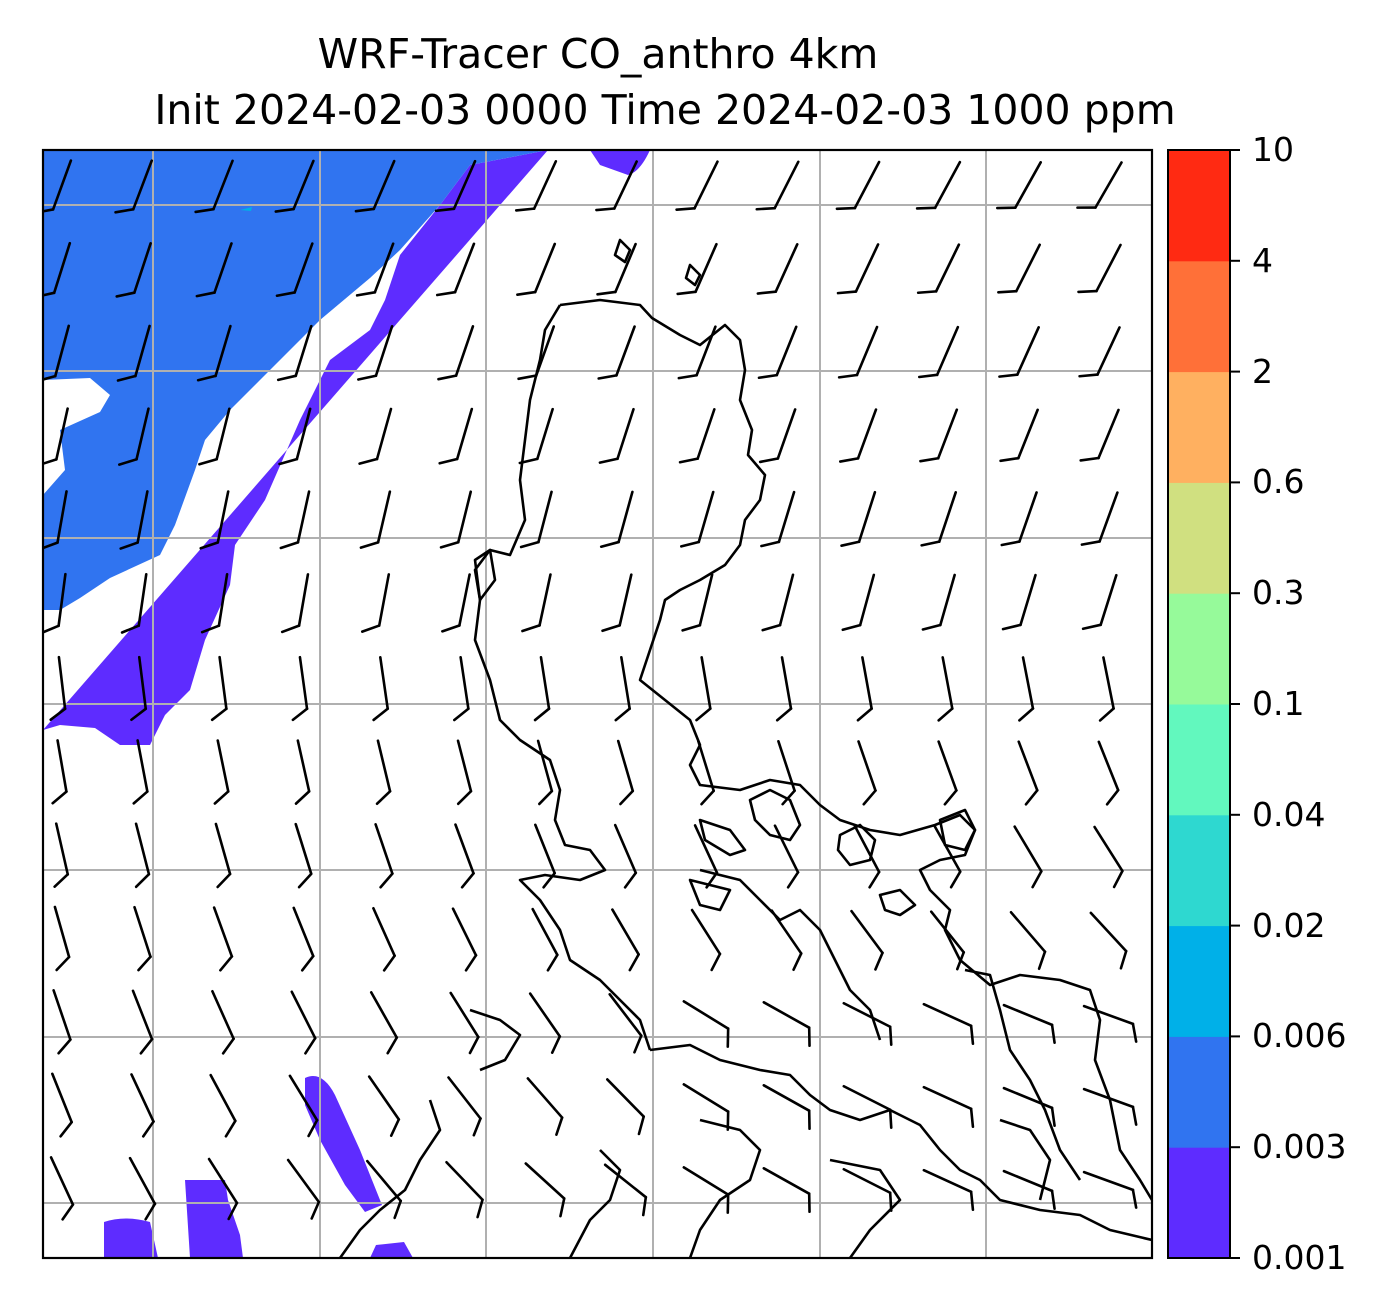 Image resolution: width=1400 pixels, height=1313 pixels. I want to click on colorbar-tick-label: 4, so click(1262, 260).